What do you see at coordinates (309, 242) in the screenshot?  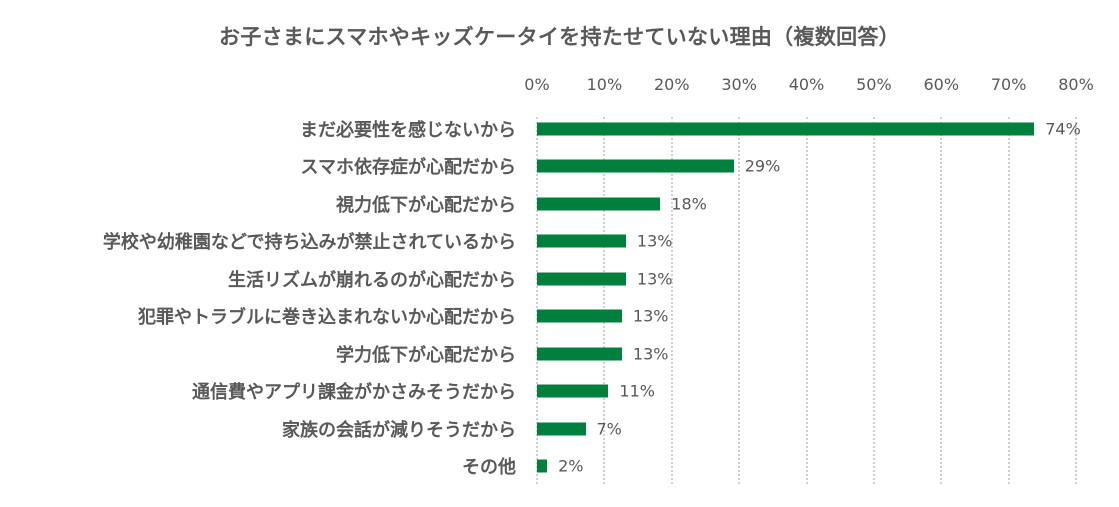 I see `category-label: 学校や幼稚園などで持ち込みが禁止されているから` at bounding box center [309, 242].